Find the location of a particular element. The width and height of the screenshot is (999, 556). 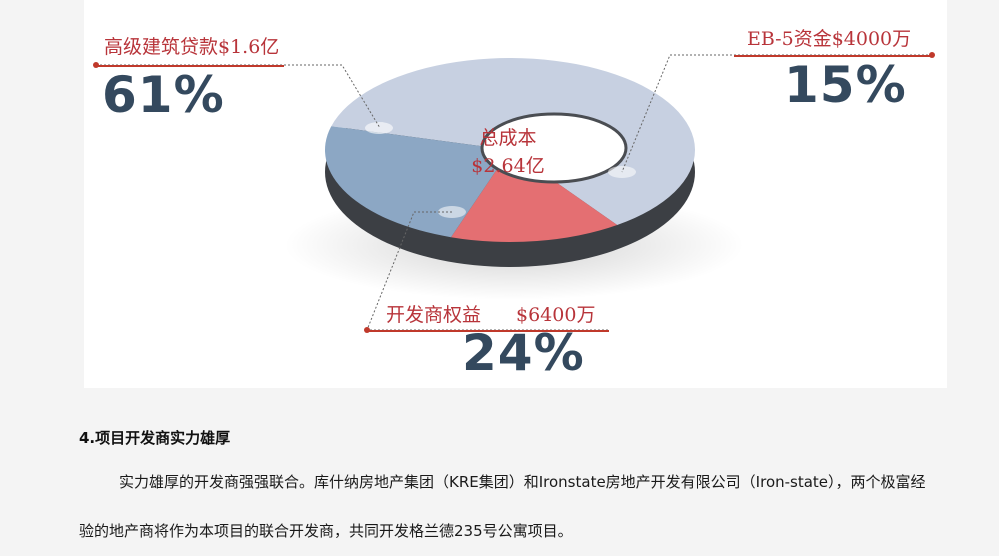

slice-label-equity: 开发商权益 is located at coordinates (434, 315).